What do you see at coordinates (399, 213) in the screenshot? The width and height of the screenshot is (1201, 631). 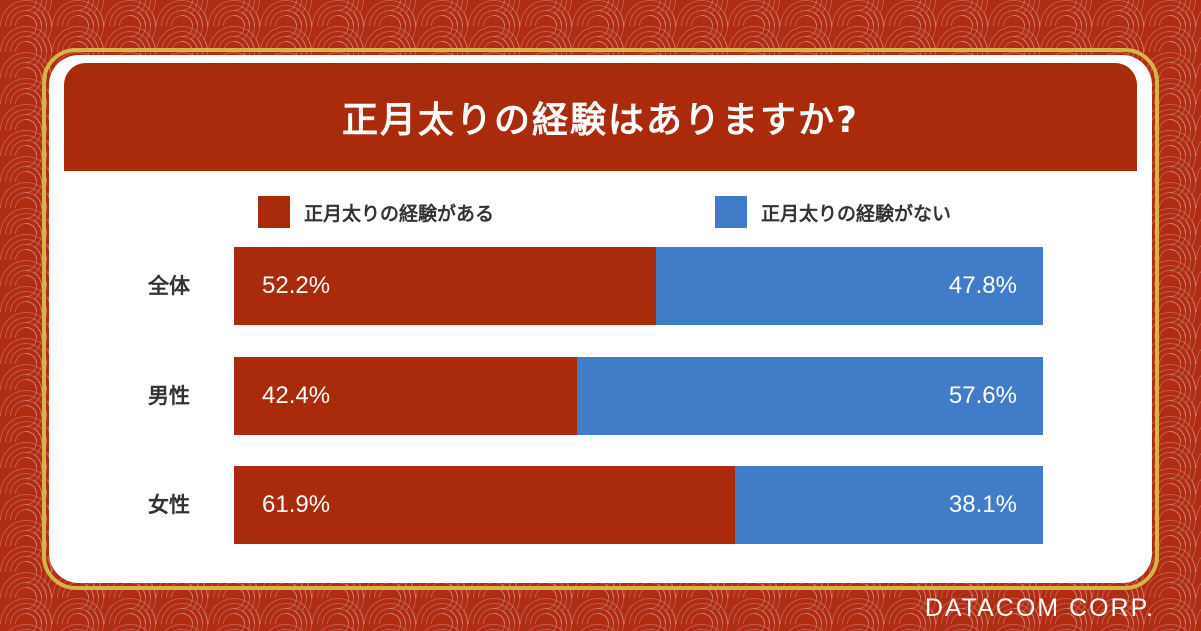 I see `legend-label-yes: 正月太りの経験がある` at bounding box center [399, 213].